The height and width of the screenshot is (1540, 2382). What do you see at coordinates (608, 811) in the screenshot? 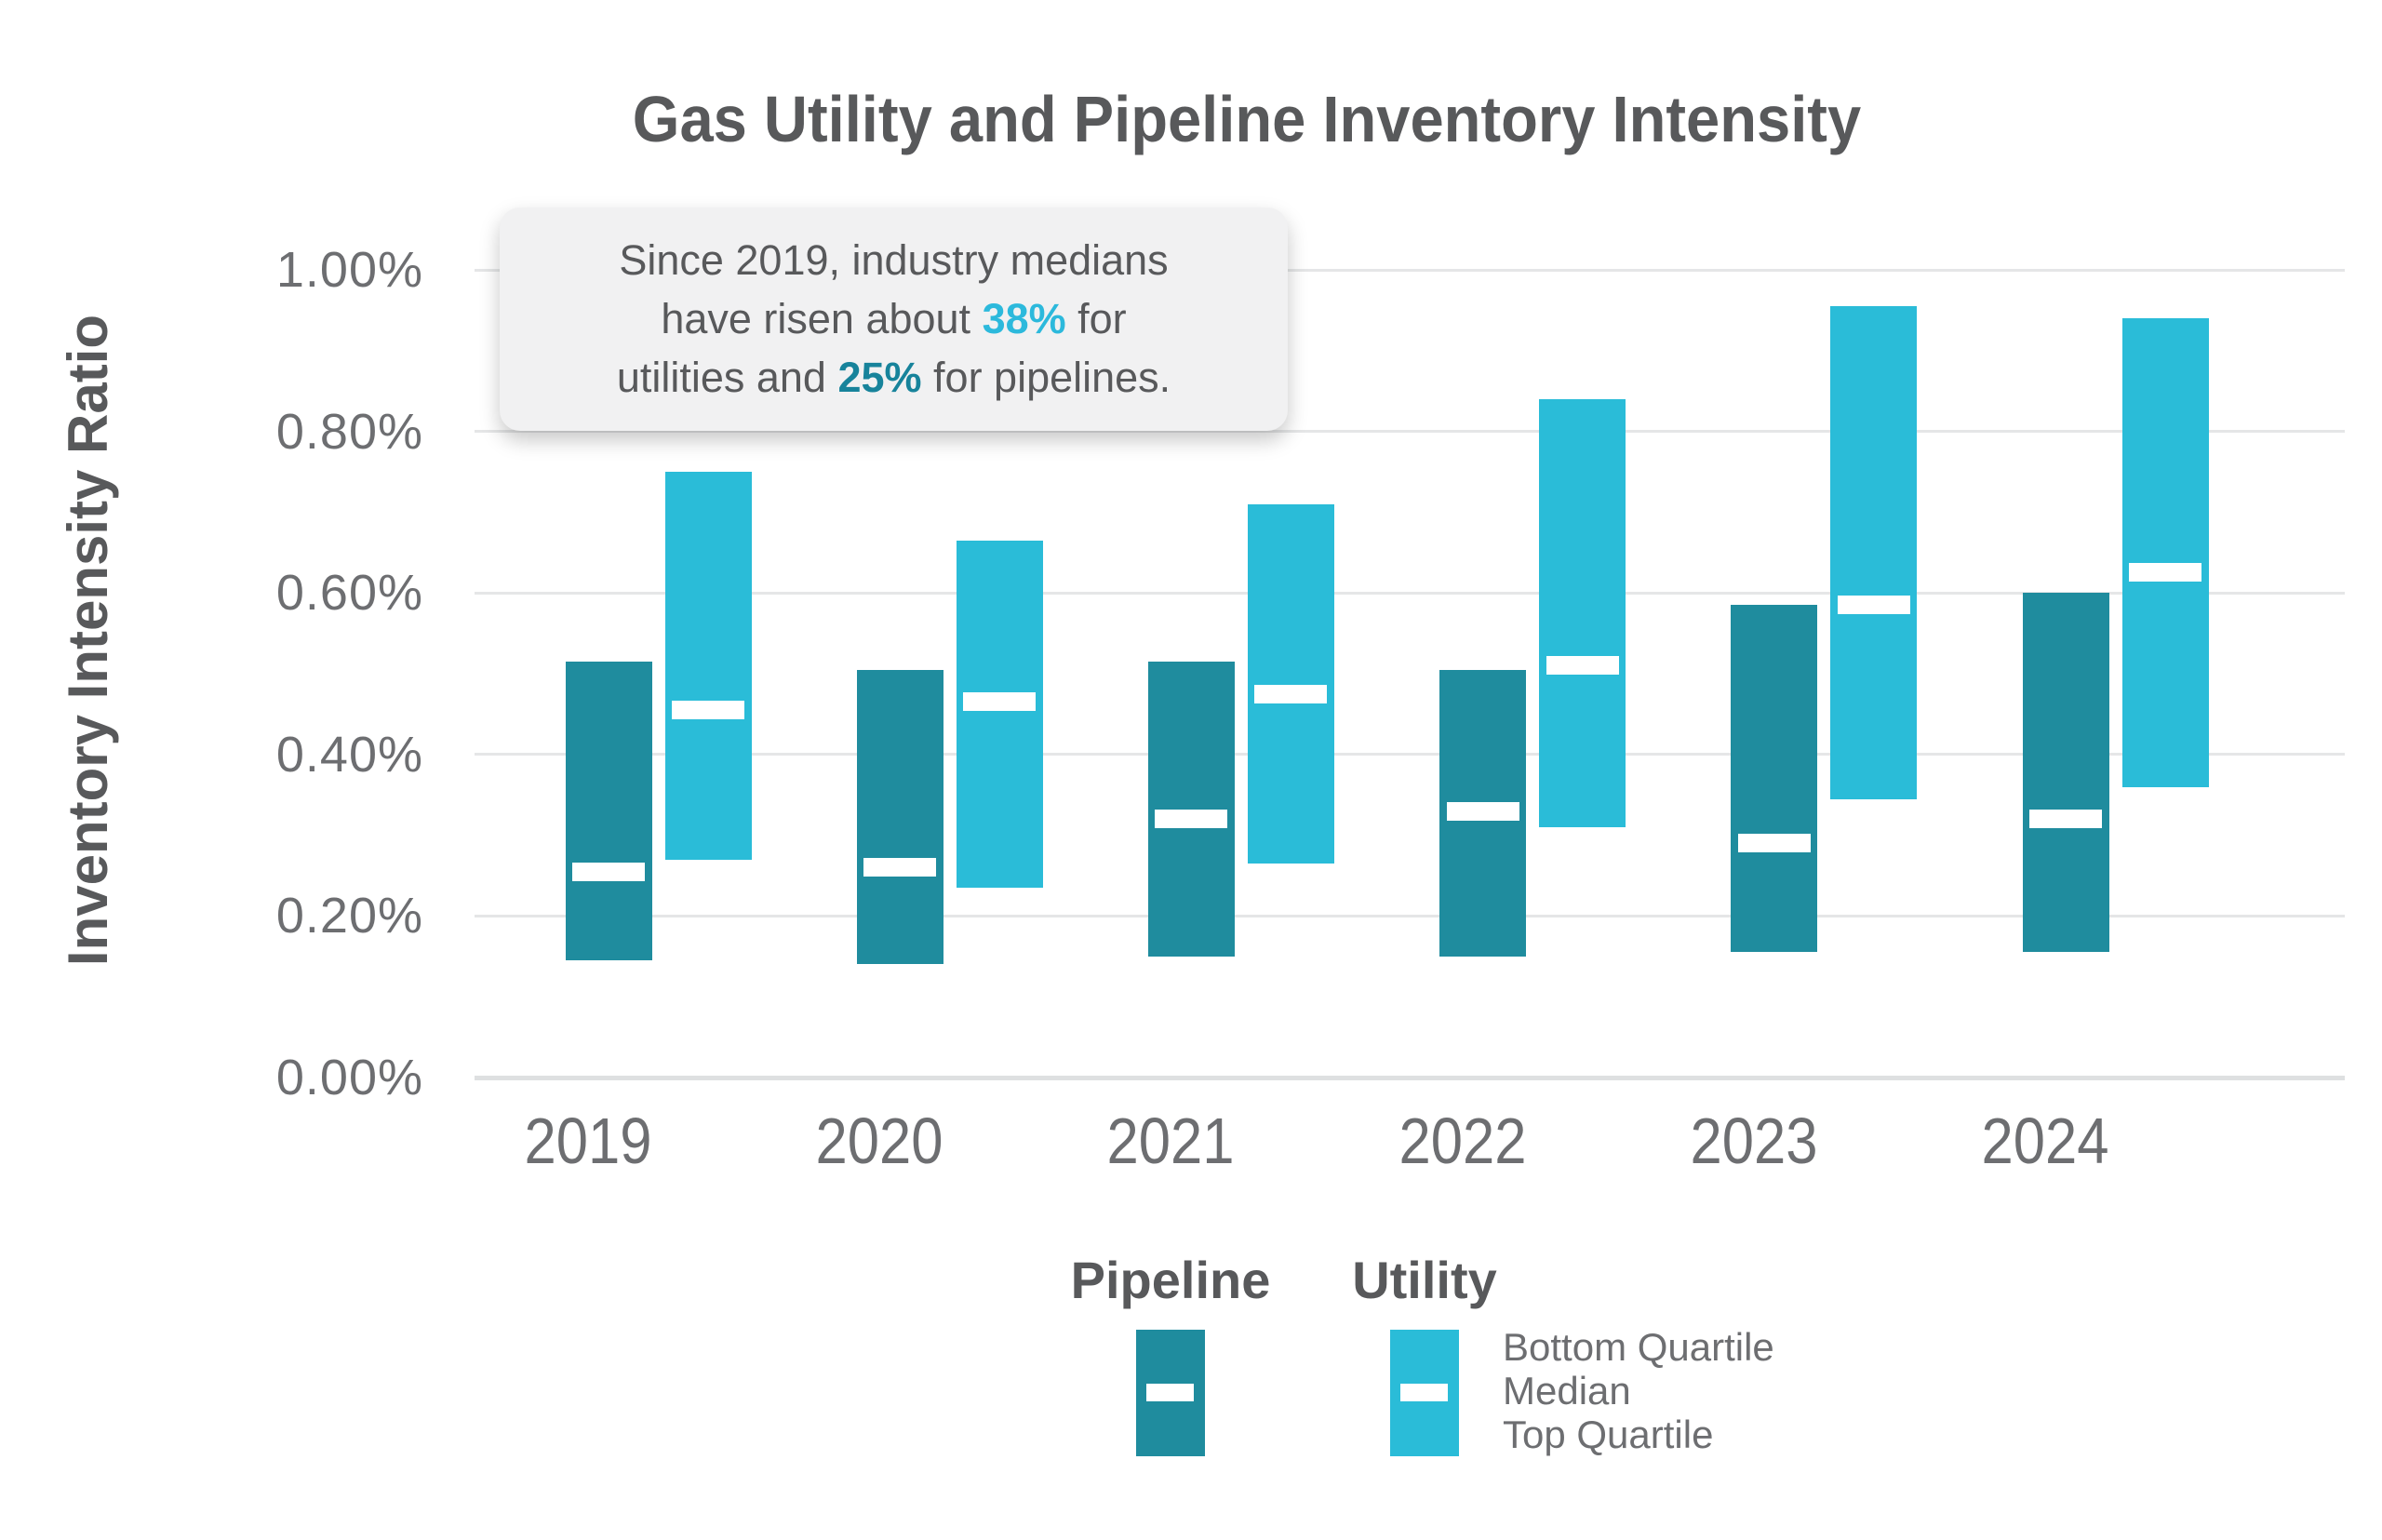
I see `pipeline-bar-2019` at bounding box center [608, 811].